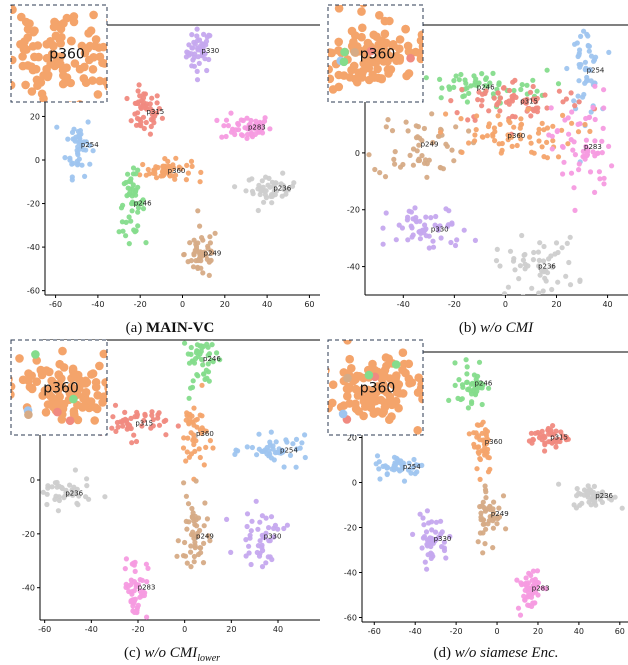 The width and height of the screenshot is (628, 665). I want to click on x-tick-label: -20, so click(137, 629).